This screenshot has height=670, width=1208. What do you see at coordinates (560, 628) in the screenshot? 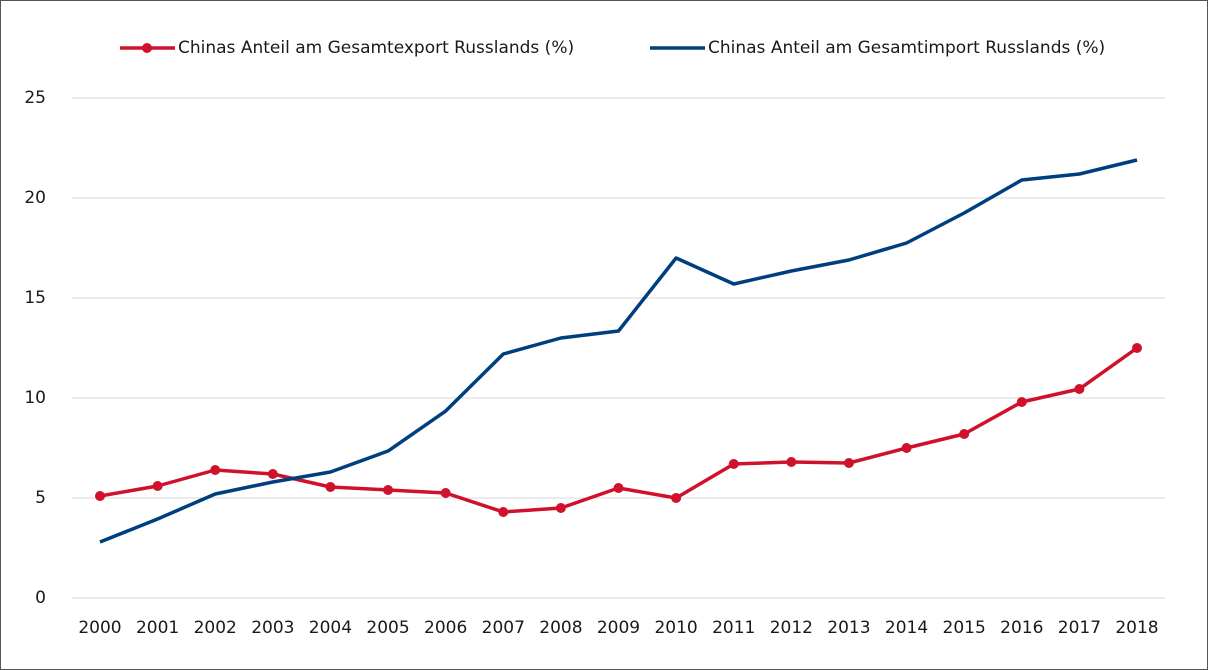
I see `x-tick-label: 2008` at bounding box center [560, 628].